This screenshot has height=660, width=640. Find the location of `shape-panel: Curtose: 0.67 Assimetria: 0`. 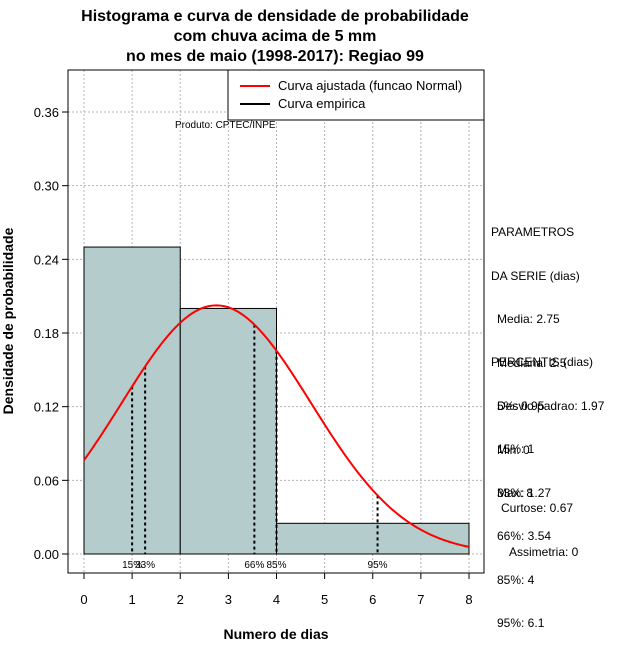

shape-panel: Curtose: 0.67 Assimetria: 0 is located at coordinates (538, 523).